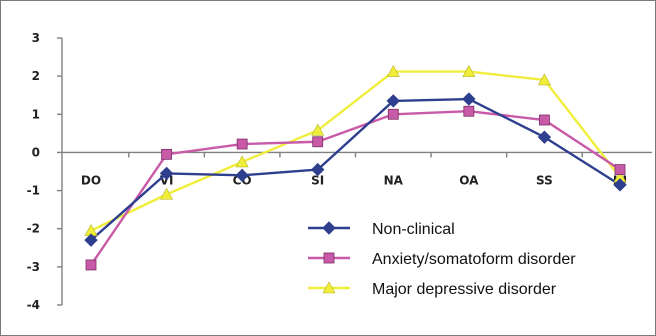 The height and width of the screenshot is (336, 656). I want to click on y-tick-label: -1, so click(33, 191).